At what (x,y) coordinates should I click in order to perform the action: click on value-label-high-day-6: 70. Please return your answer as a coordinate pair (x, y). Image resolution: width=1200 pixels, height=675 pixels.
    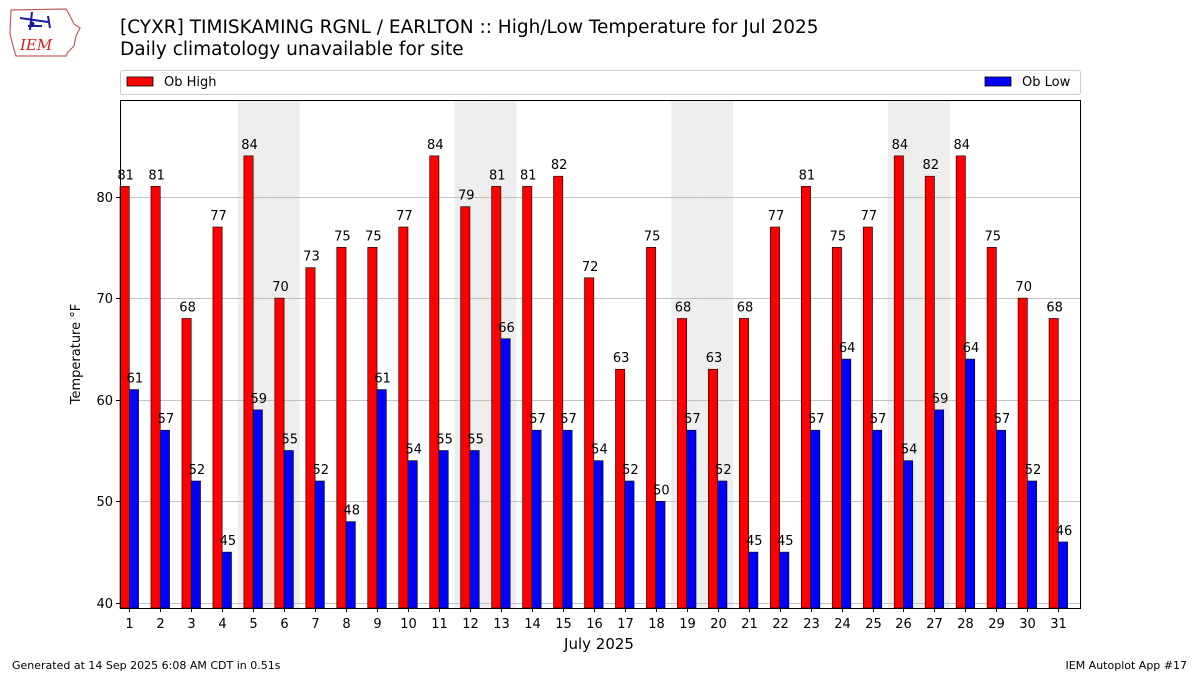
    Looking at the image, I should click on (280, 287).